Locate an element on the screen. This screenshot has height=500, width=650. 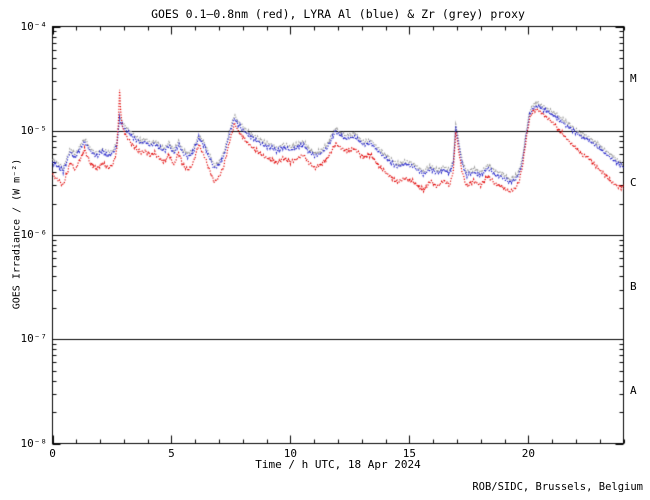
y-tick-label: 10⁻⁴ is located at coordinates (34, 26).